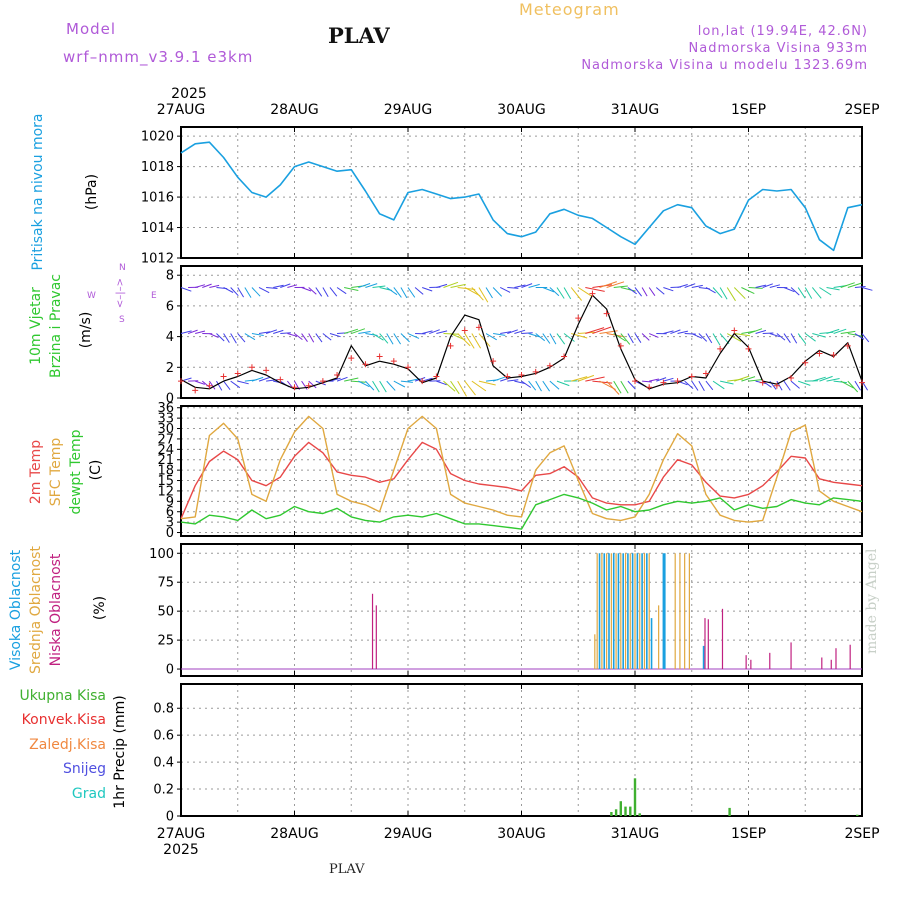  What do you see at coordinates (163, 763) in the screenshot?
I see `y-tick-label: 0.4` at bounding box center [163, 763].